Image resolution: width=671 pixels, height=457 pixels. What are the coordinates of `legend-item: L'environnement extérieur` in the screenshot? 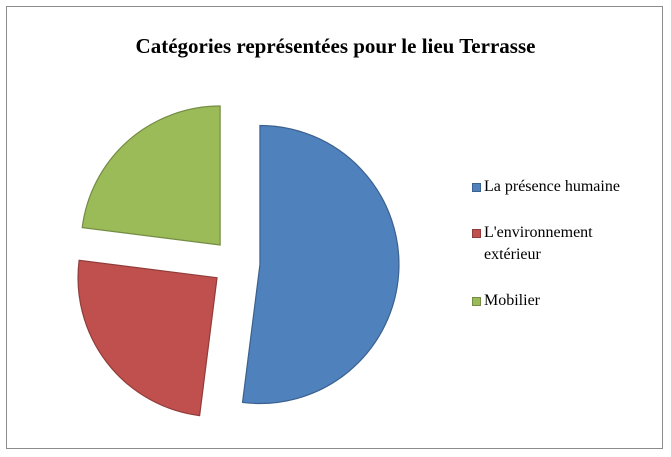 It's located at (562, 244).